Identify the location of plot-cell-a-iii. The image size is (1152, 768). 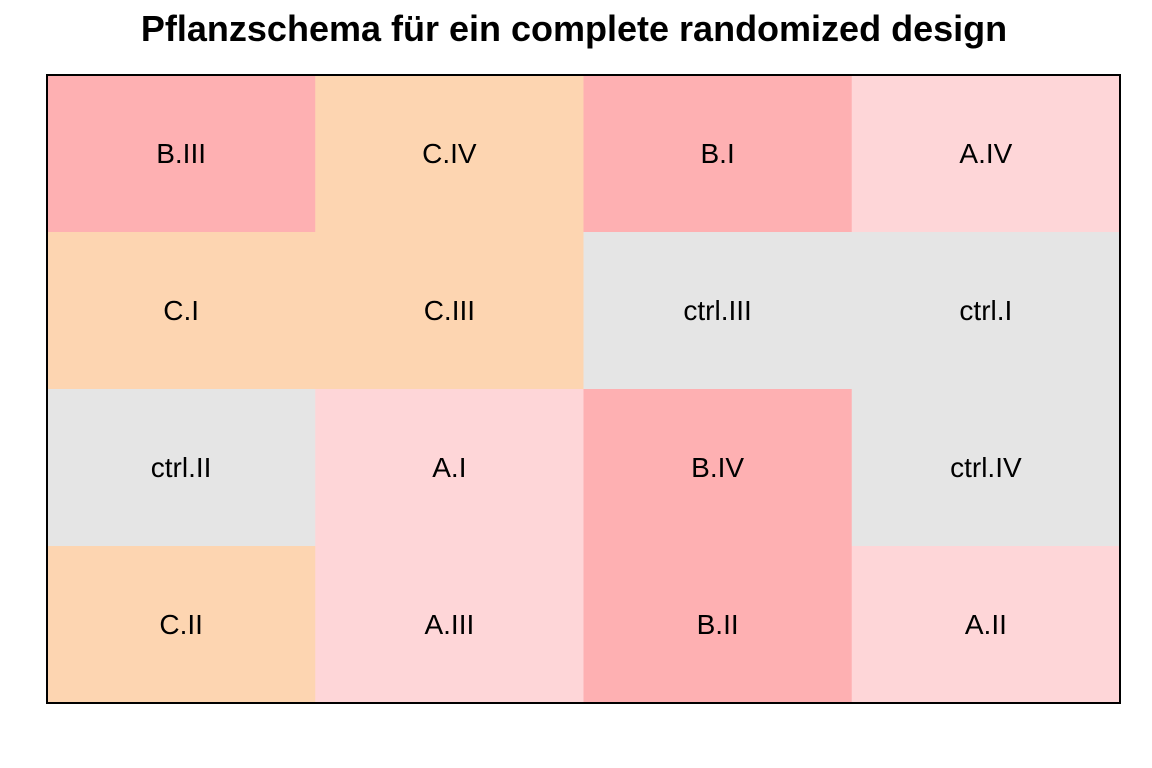
(449, 625).